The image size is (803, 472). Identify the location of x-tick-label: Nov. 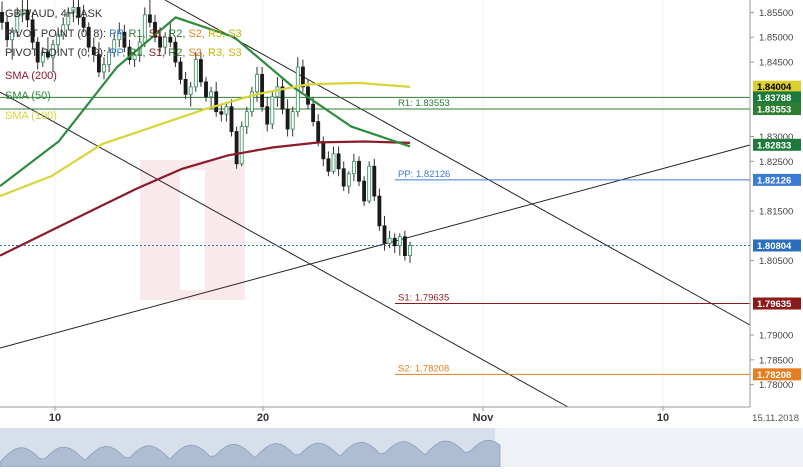
(484, 418).